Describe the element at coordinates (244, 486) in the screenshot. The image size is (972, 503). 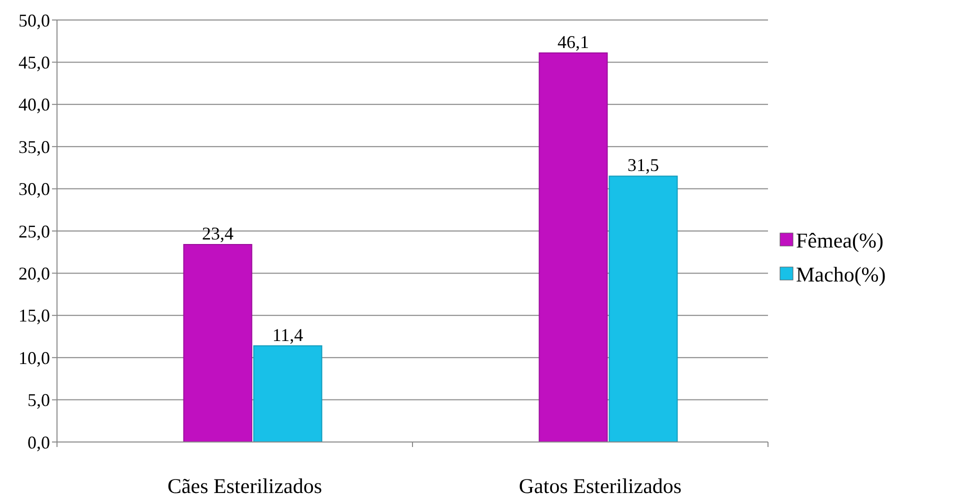
I see `x-tick-label: Cães Esterilizados` at that location.